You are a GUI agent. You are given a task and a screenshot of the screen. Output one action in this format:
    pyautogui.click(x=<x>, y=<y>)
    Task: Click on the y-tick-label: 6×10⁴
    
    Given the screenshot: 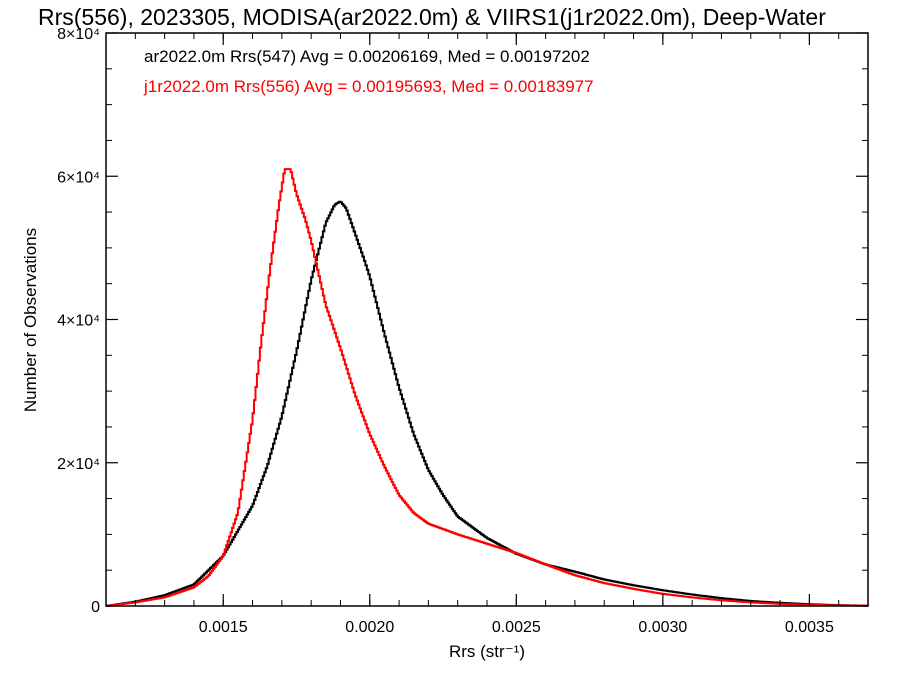 What is the action you would take?
    pyautogui.click(x=78, y=177)
    